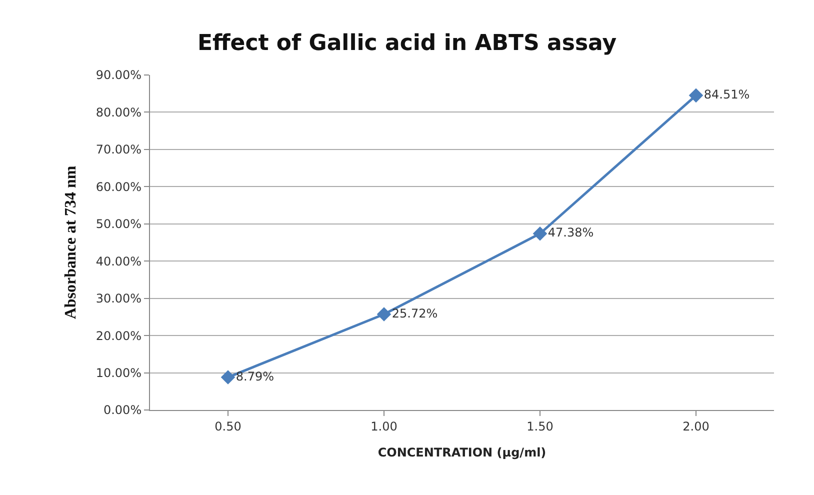 This screenshot has width=814, height=495. What do you see at coordinates (407, 43) in the screenshot?
I see `chart-title: Effect of Gallic acid in ABTS assay` at bounding box center [407, 43].